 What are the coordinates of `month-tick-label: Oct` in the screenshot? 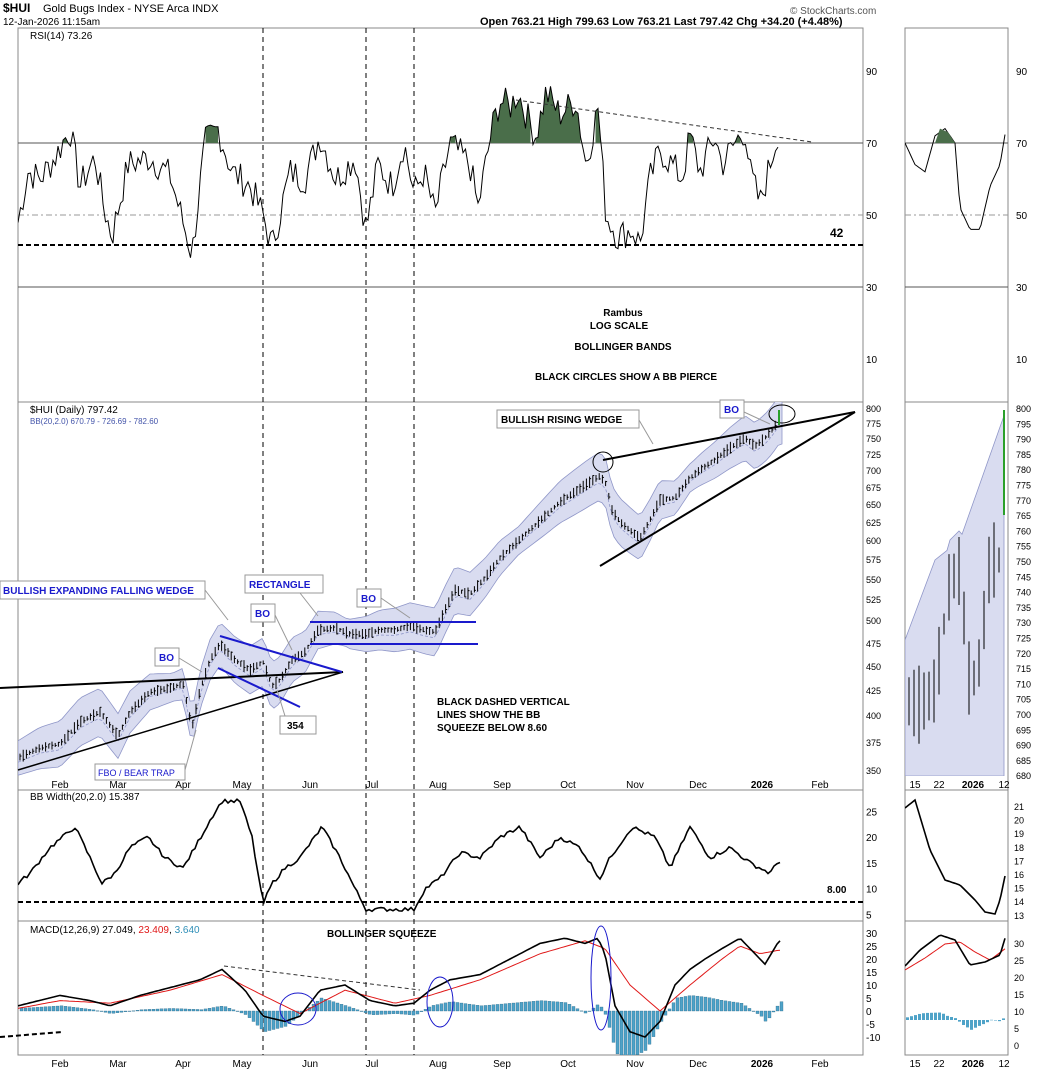 It's located at (568, 1064).